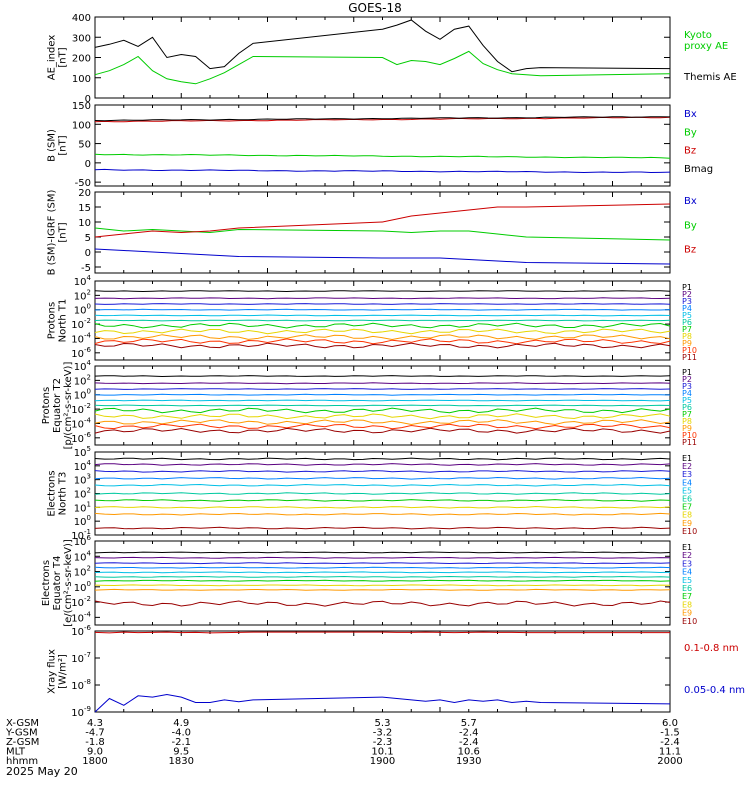 This screenshot has height=804, width=750. Describe the element at coordinates (81, 535) in the screenshot. I see `y-tick-label: 10-1` at that location.